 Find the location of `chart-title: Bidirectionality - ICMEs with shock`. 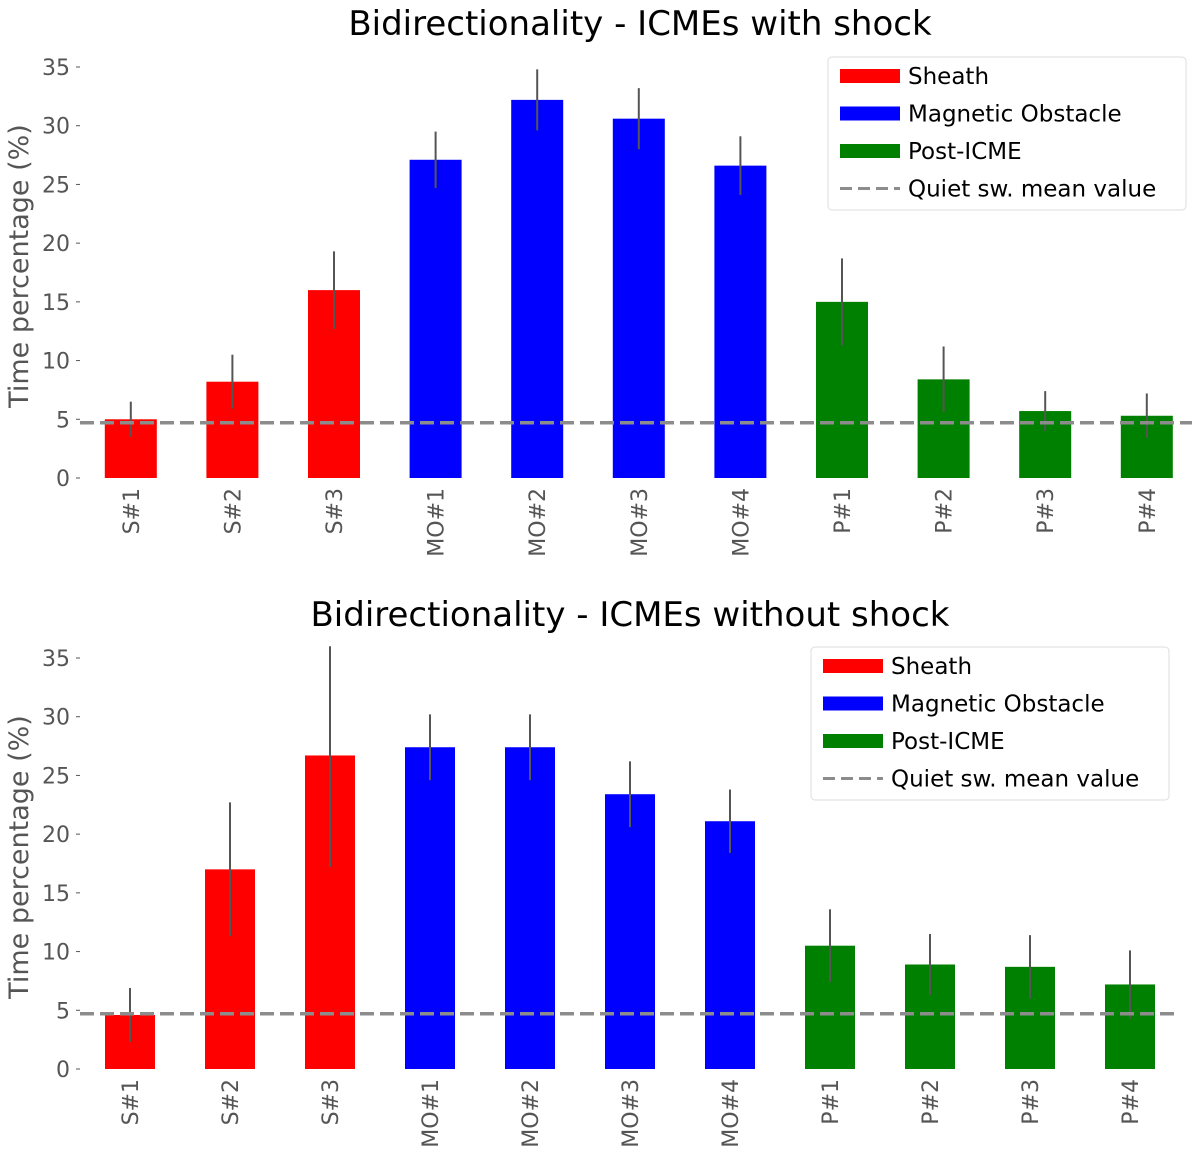

chart-title: Bidirectionality - ICMEs with shock is located at coordinates (640, 24).